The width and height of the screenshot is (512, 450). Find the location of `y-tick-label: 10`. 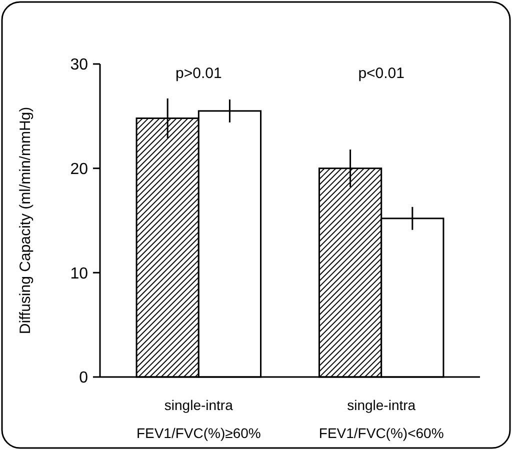

y-tick-label: 10 is located at coordinates (79, 273).